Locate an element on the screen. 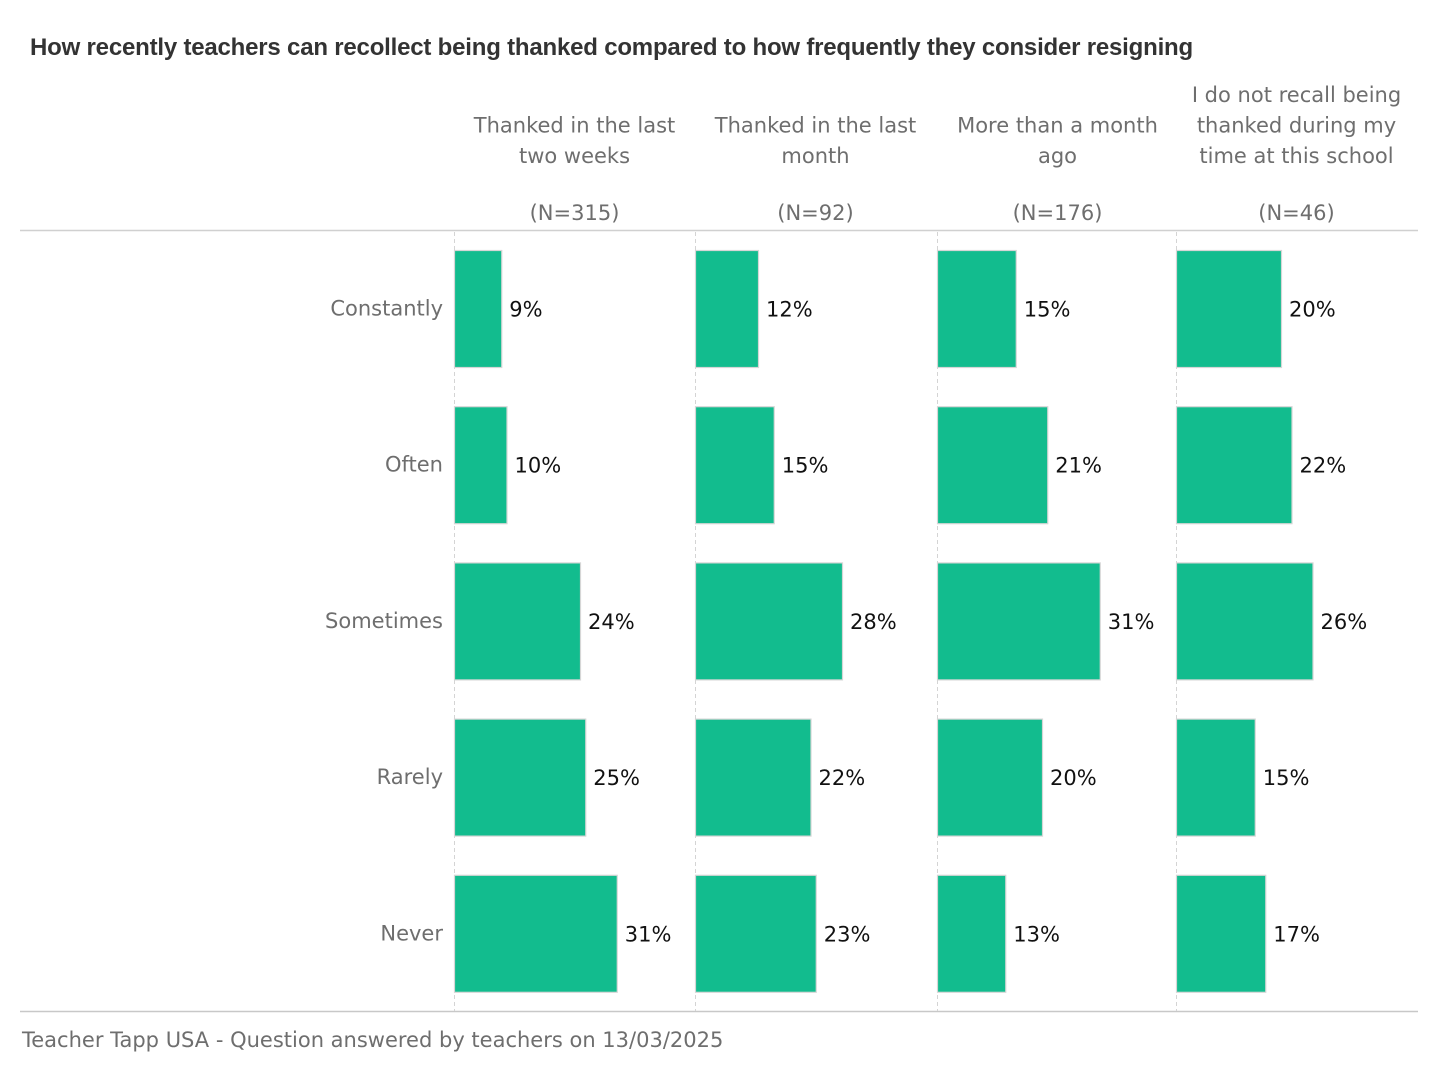  column-header-line: ago is located at coordinates (1057, 156).